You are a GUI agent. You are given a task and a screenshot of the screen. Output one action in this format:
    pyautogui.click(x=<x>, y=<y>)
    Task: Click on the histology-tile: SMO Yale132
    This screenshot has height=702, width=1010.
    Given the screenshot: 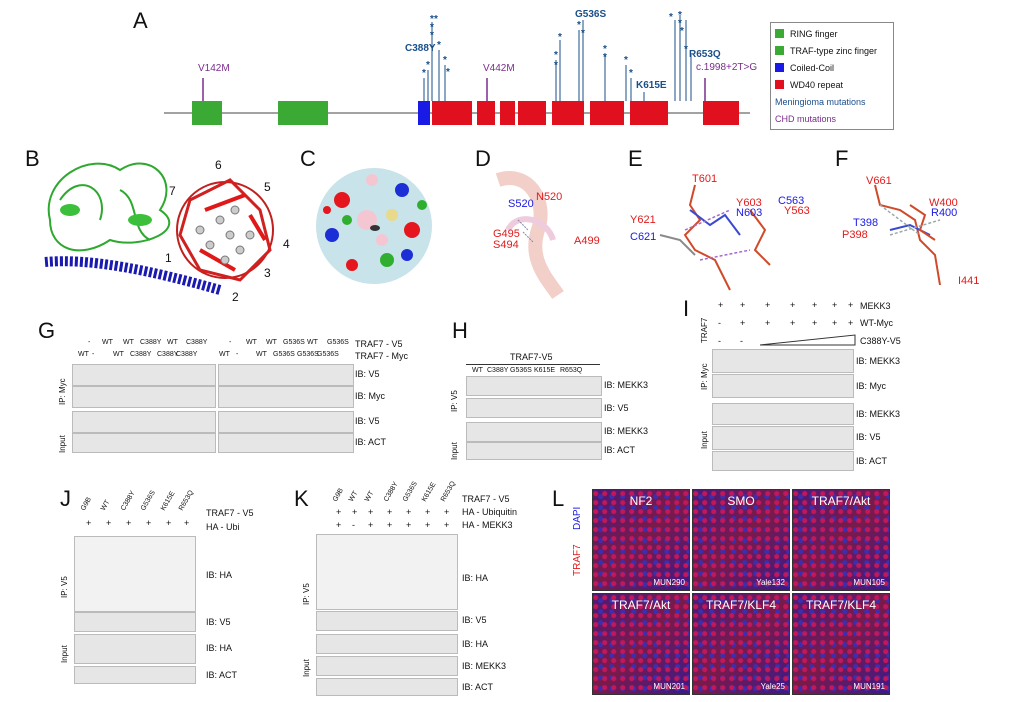 What is the action you would take?
    pyautogui.click(x=741, y=540)
    